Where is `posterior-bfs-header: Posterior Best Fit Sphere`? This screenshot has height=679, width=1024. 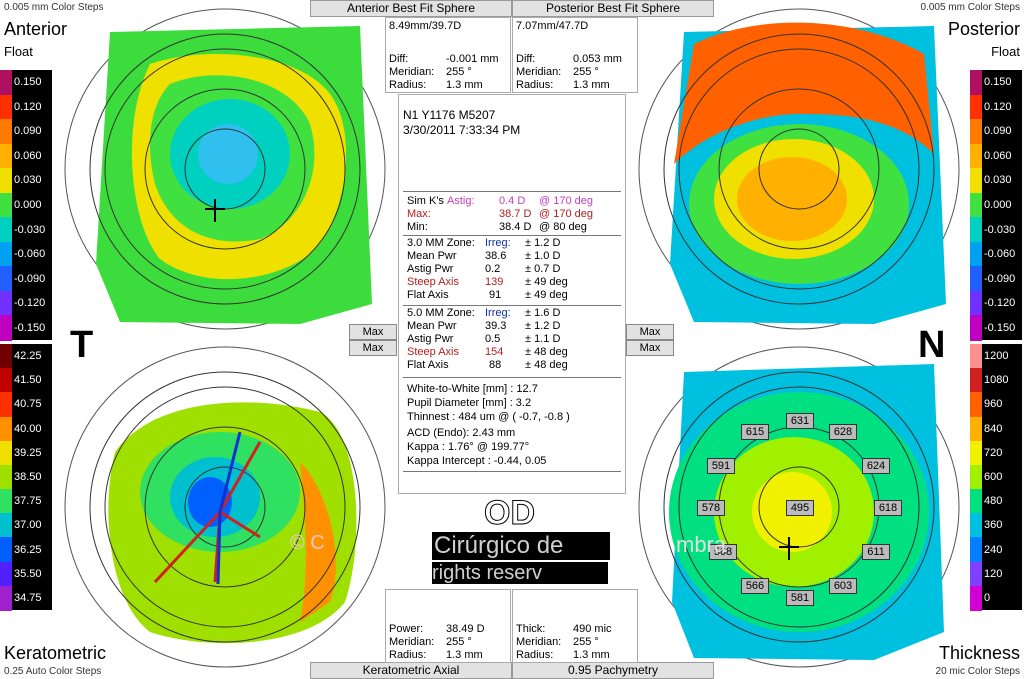
posterior-bfs-header: Posterior Best Fit Sphere is located at coordinates (613, 8).